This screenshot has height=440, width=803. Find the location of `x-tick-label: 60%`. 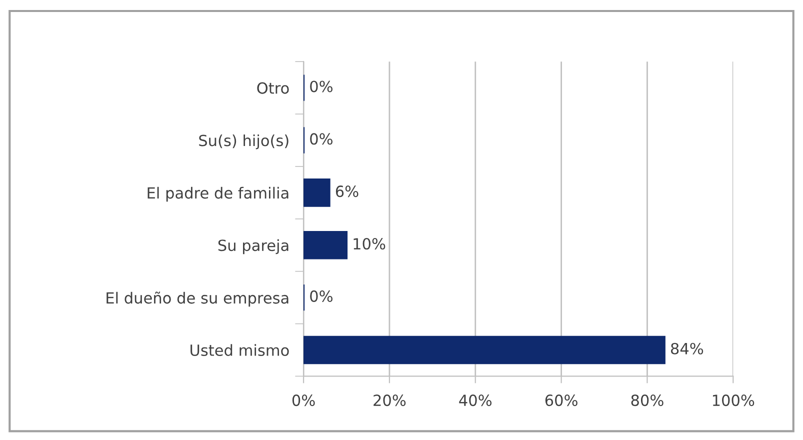

x-tick-label: 60% is located at coordinates (561, 400).